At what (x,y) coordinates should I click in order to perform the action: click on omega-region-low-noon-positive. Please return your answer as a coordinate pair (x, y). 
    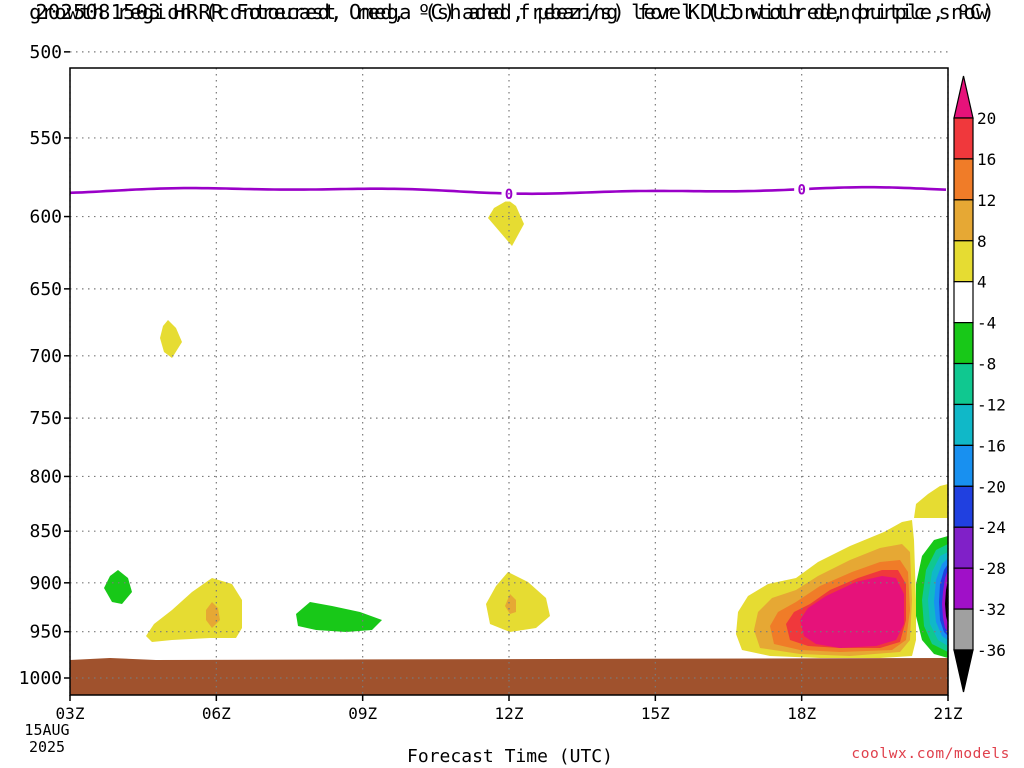
    Looking at the image, I should click on (518, 602).